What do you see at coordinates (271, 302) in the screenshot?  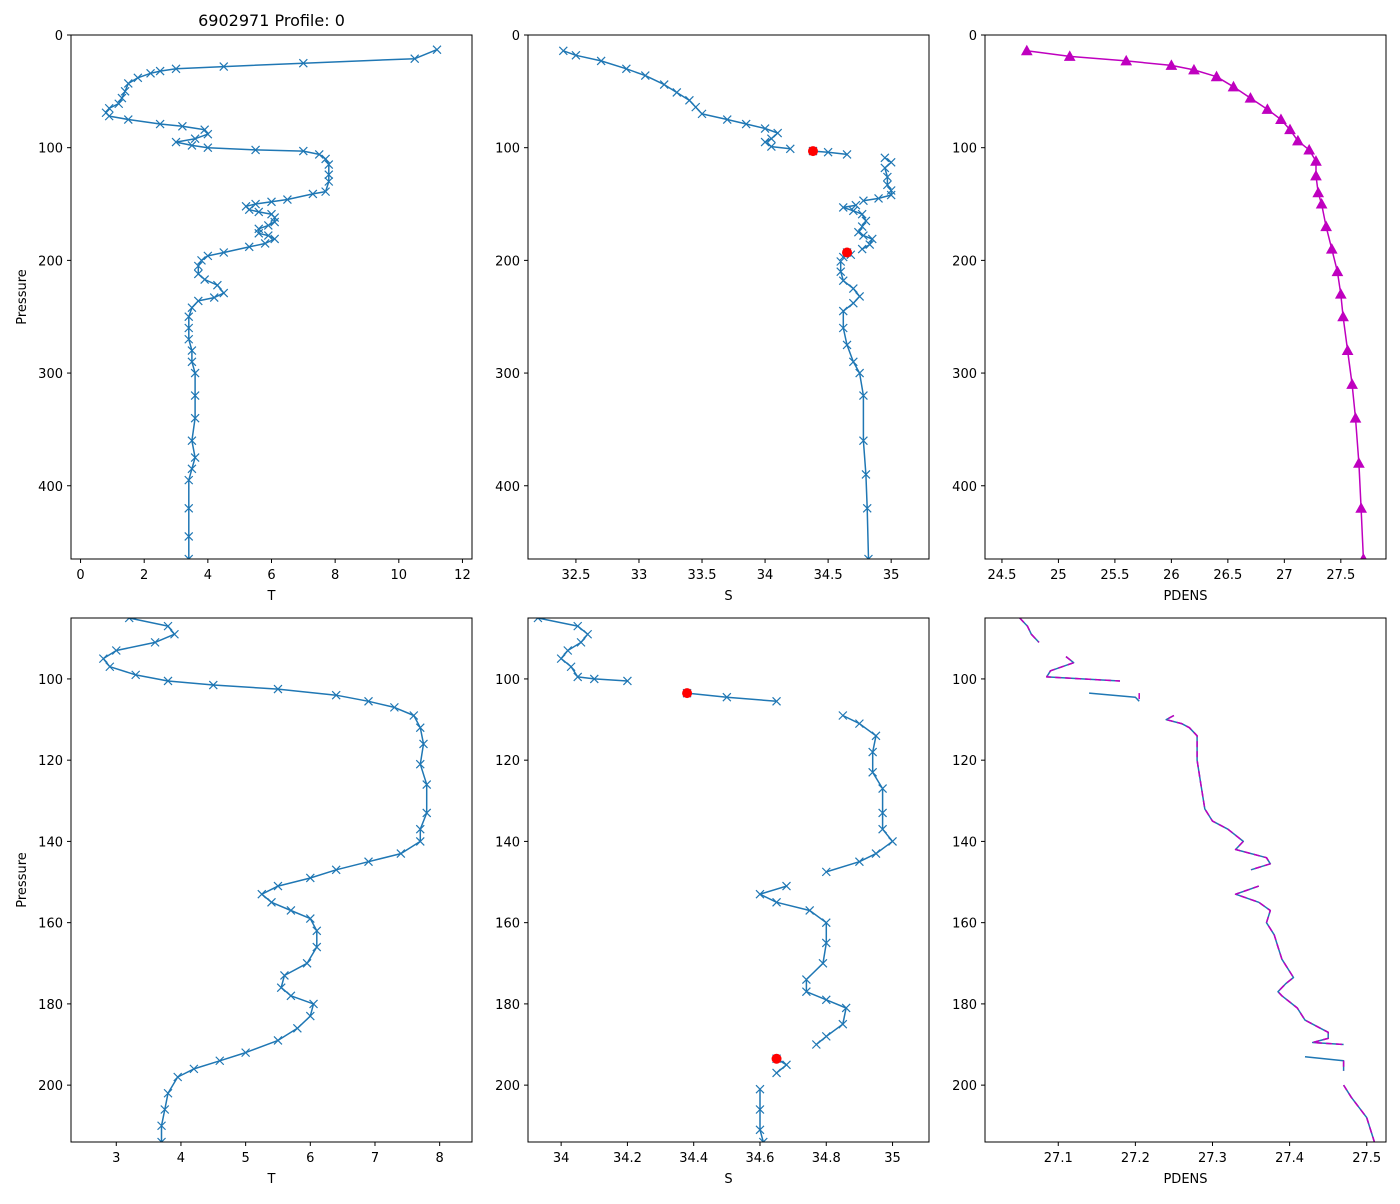 I see `series-t` at bounding box center [271, 302].